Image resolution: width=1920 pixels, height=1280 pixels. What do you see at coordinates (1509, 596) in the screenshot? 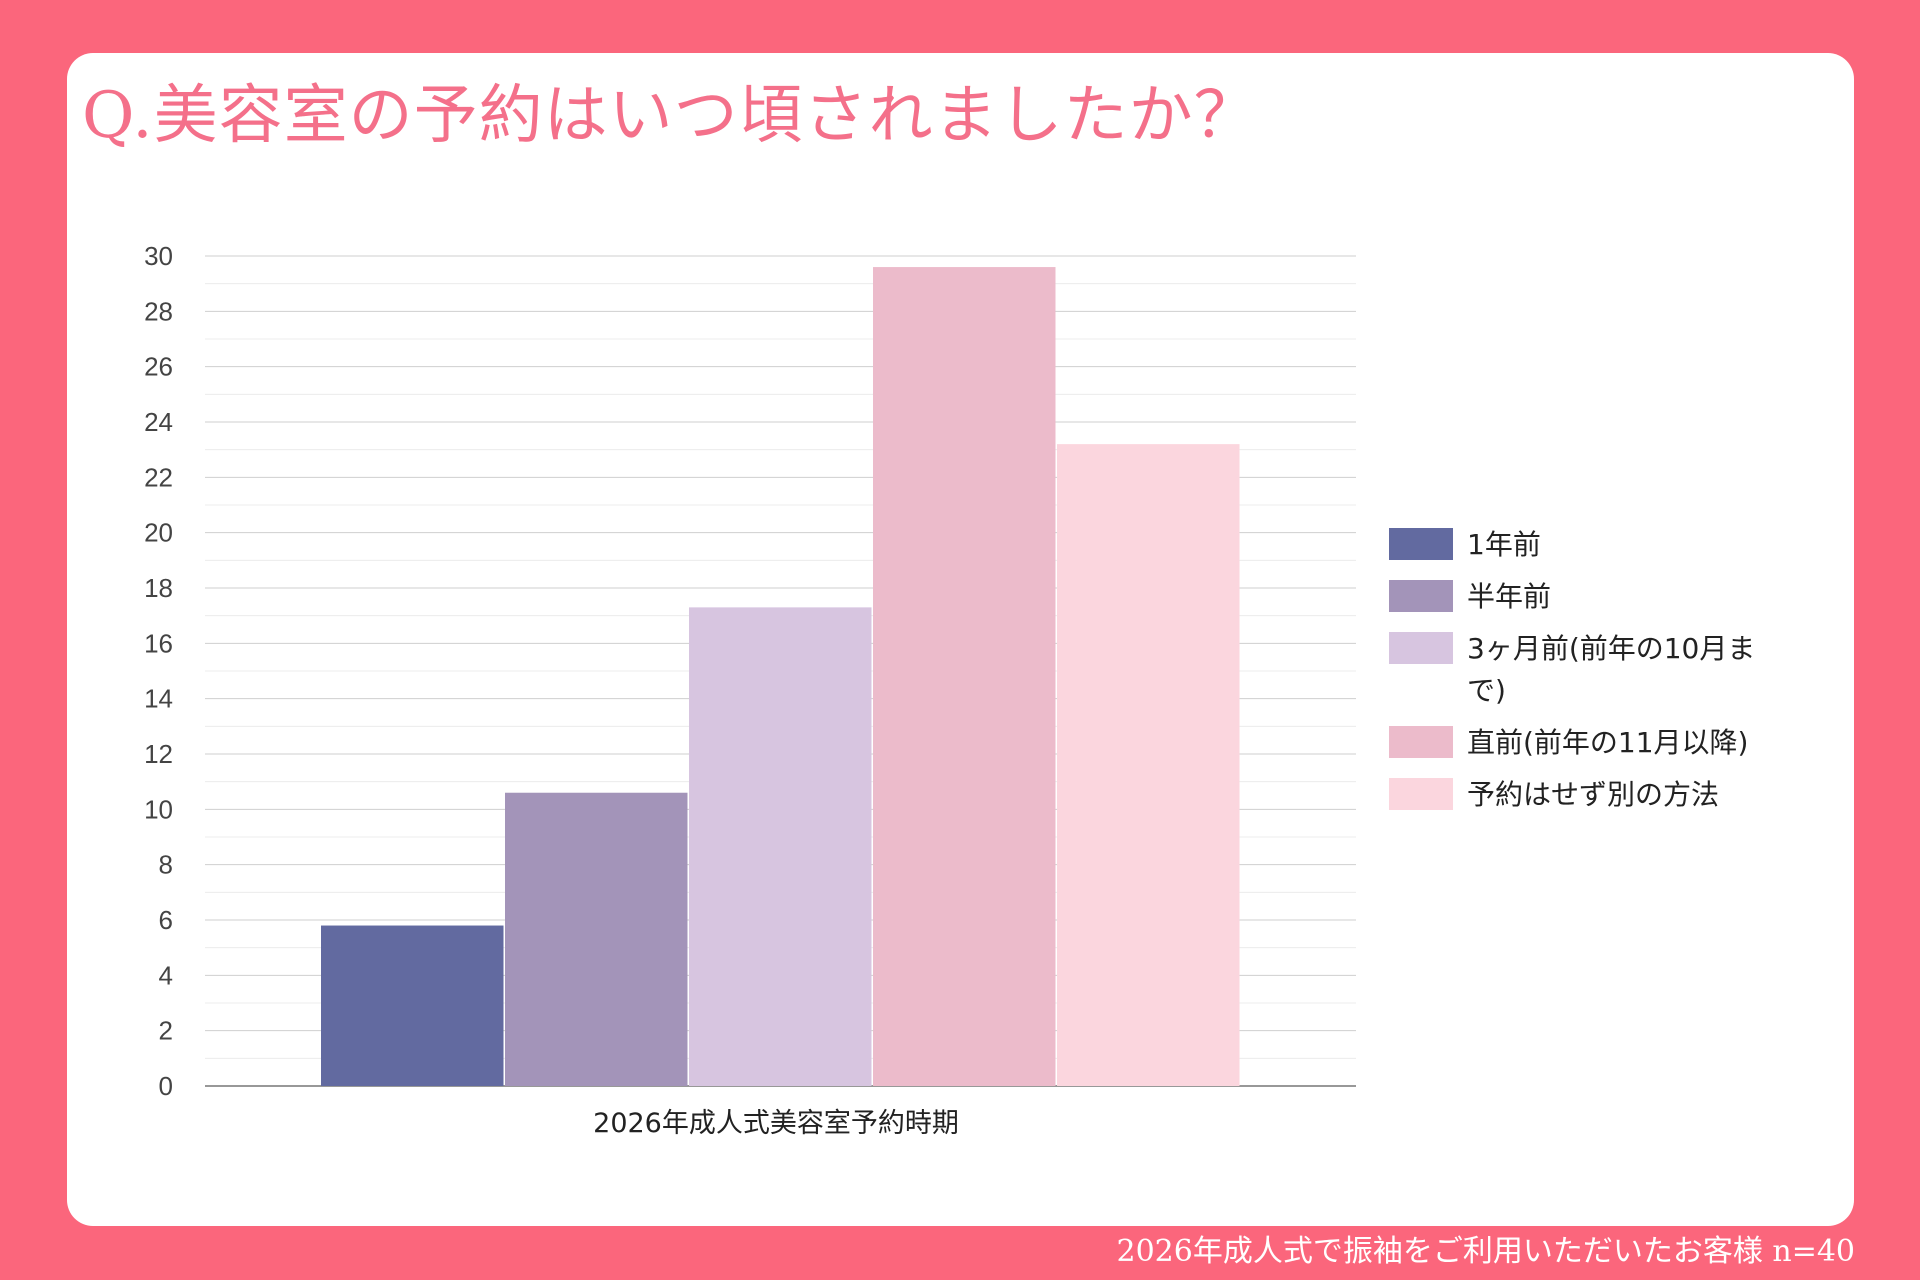
I see `legend-label: 半年前` at bounding box center [1509, 596].